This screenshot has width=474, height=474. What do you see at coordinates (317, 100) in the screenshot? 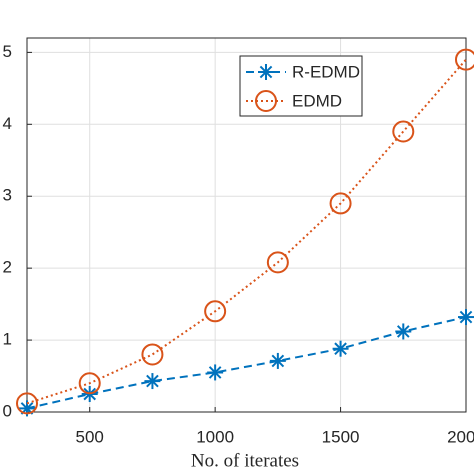
I see `legend-label: EDMD` at bounding box center [317, 100].